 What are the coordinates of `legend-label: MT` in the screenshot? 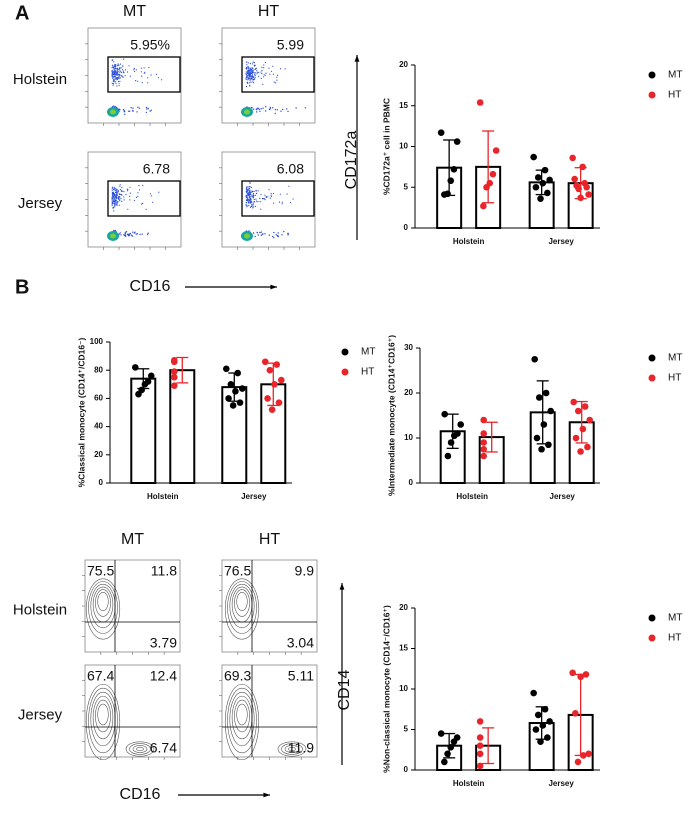 It's located at (675, 75).